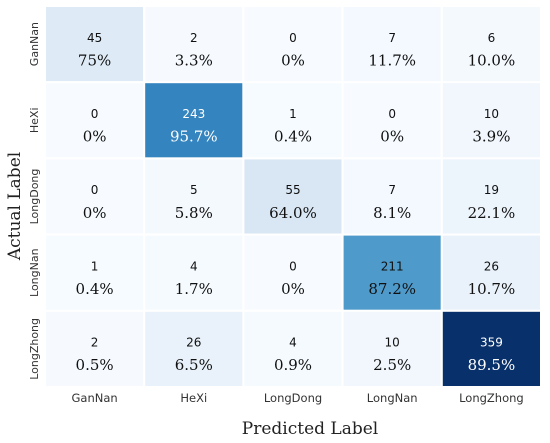  What do you see at coordinates (392, 190) in the screenshot?
I see `cell-count-2-3: 7` at bounding box center [392, 190].